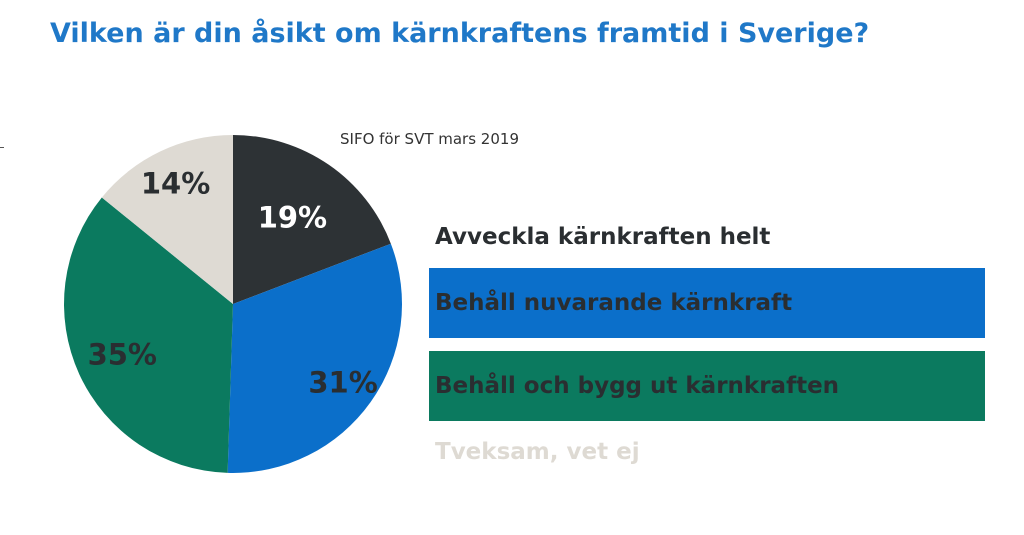  Describe the element at coordinates (429, 139) in the screenshot. I see `chart-source: SIFO för SVT mars 2019` at that location.